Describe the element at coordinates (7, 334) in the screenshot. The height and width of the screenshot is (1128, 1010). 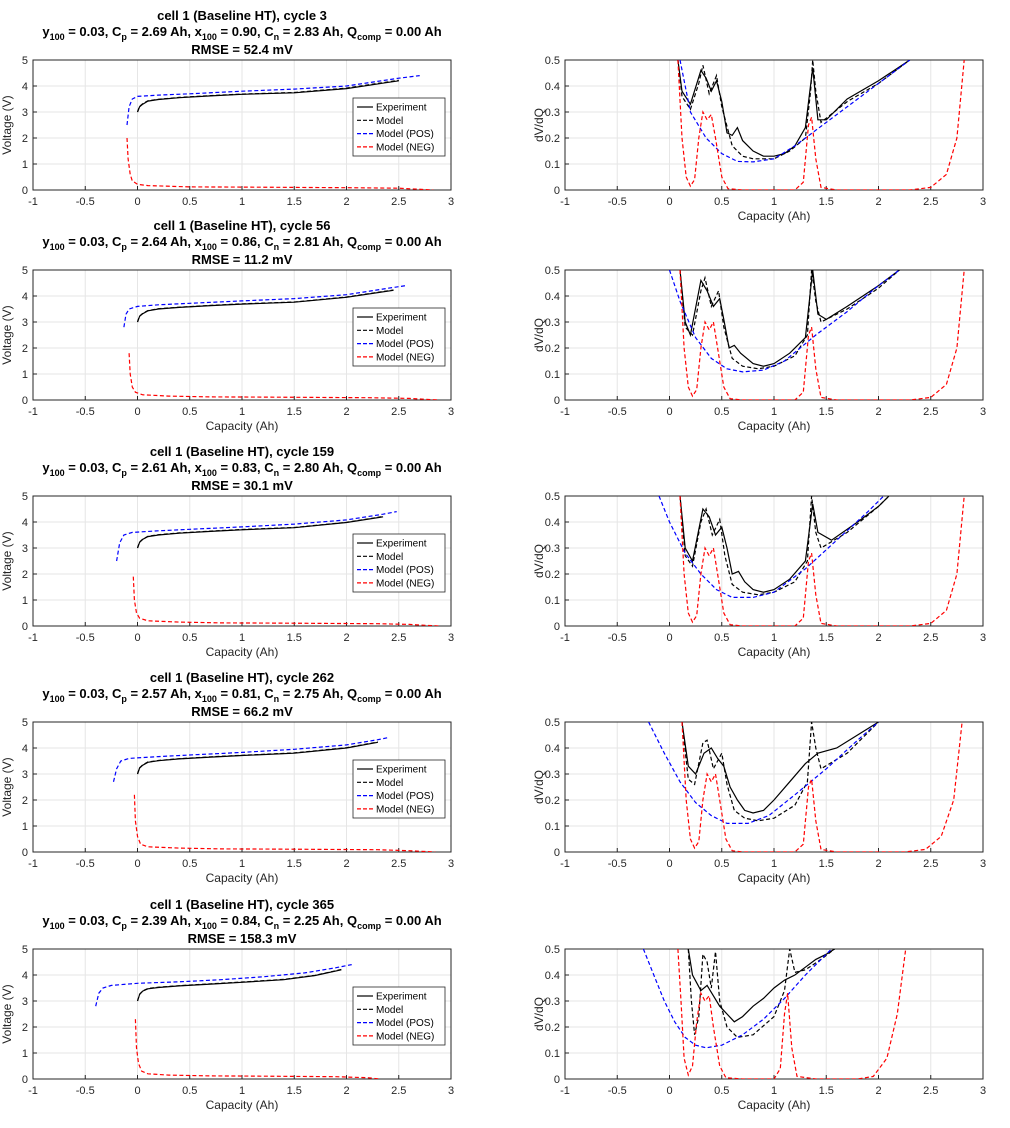
I see `chart-2-ylabel: Voltage (V)` at that location.